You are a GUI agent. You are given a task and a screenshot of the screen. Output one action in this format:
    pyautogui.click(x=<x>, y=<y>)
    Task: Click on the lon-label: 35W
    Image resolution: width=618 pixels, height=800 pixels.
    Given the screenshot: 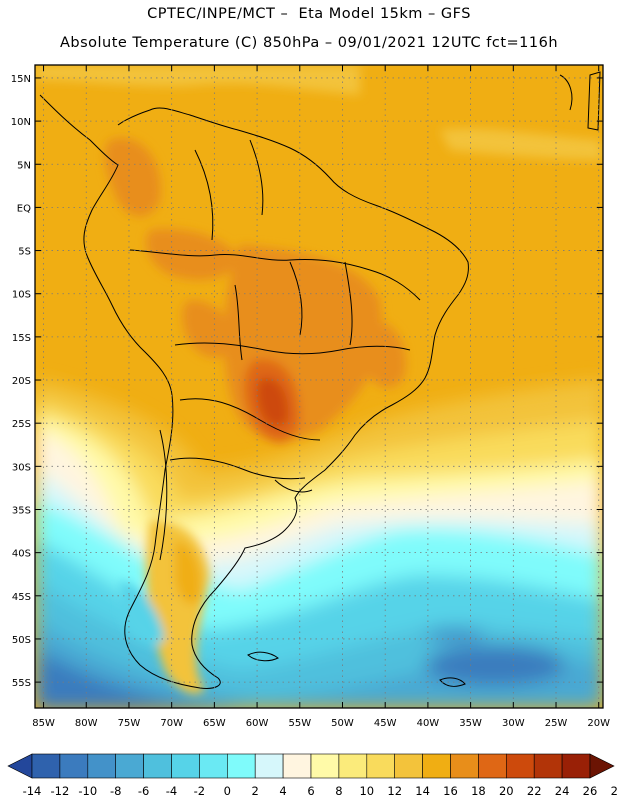 What is the action you would take?
    pyautogui.click(x=470, y=723)
    